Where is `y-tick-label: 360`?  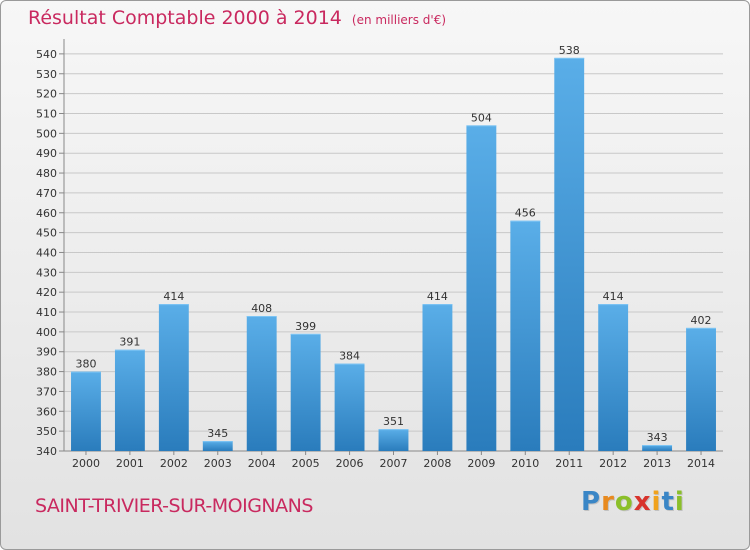
y-tick-label: 360 is located at coordinates (46, 411).